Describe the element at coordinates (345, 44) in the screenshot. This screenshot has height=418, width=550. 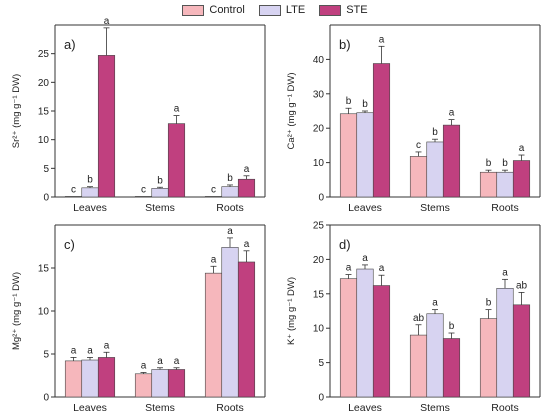
I see `panel-label: b)` at that location.